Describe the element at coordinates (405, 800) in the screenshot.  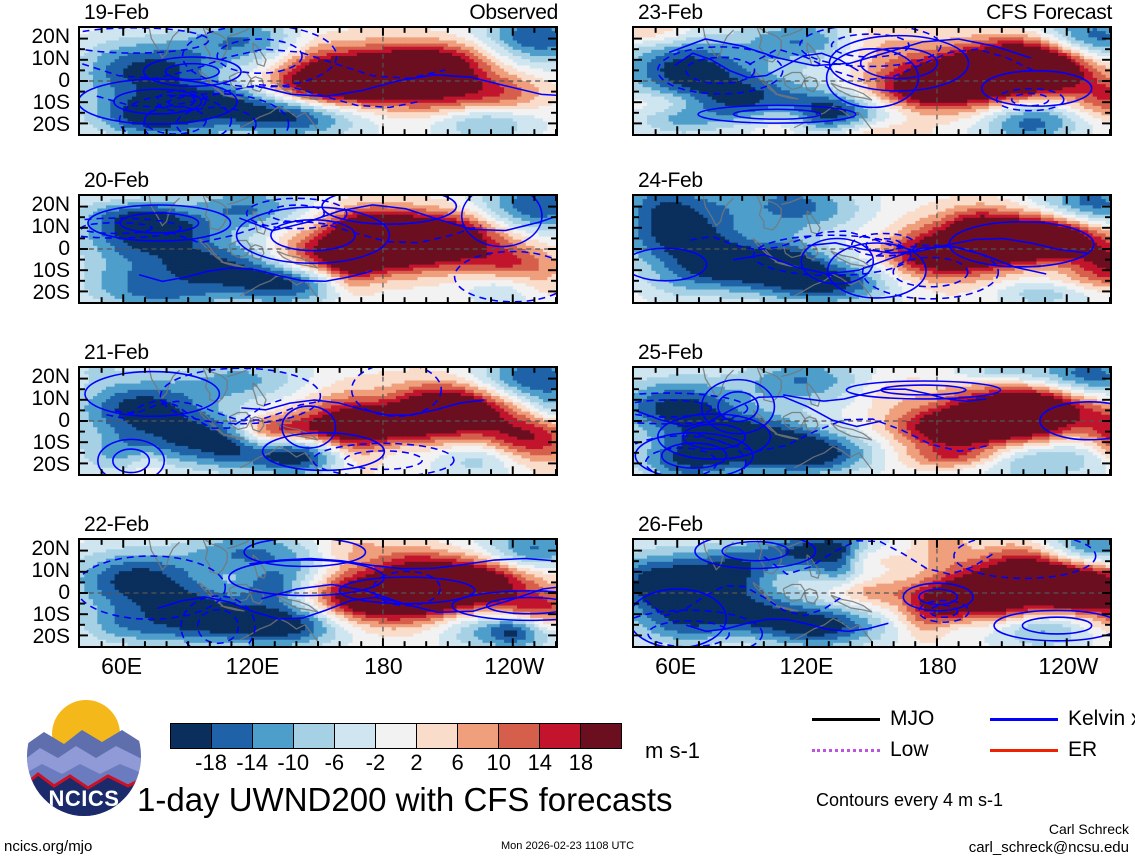
I see `main-title: 1-day UWND200 with CFS forecasts` at that location.